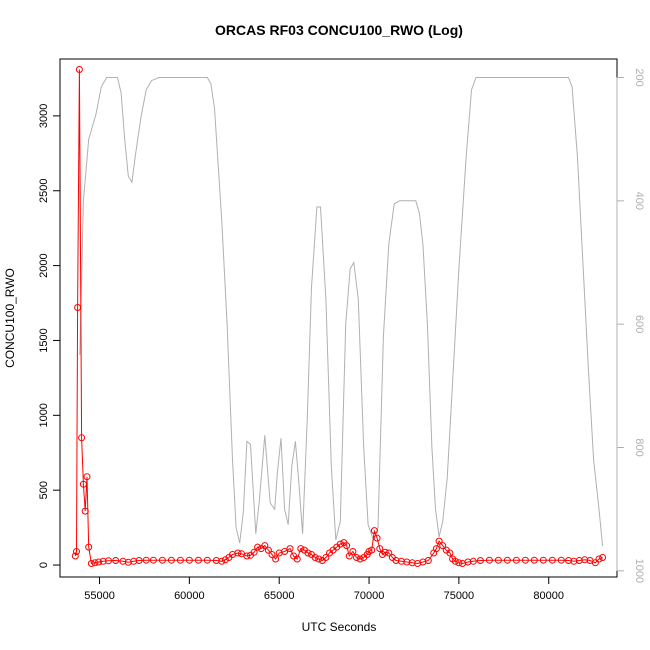  I want to click on y2-tick-label: 400, so click(639, 201).